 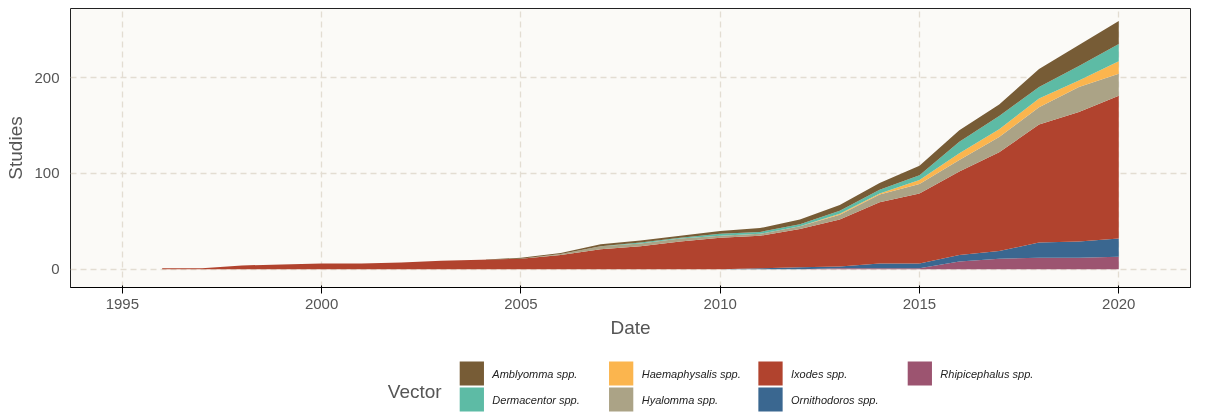 I want to click on y-tick-label: 0, so click(x=55, y=269).